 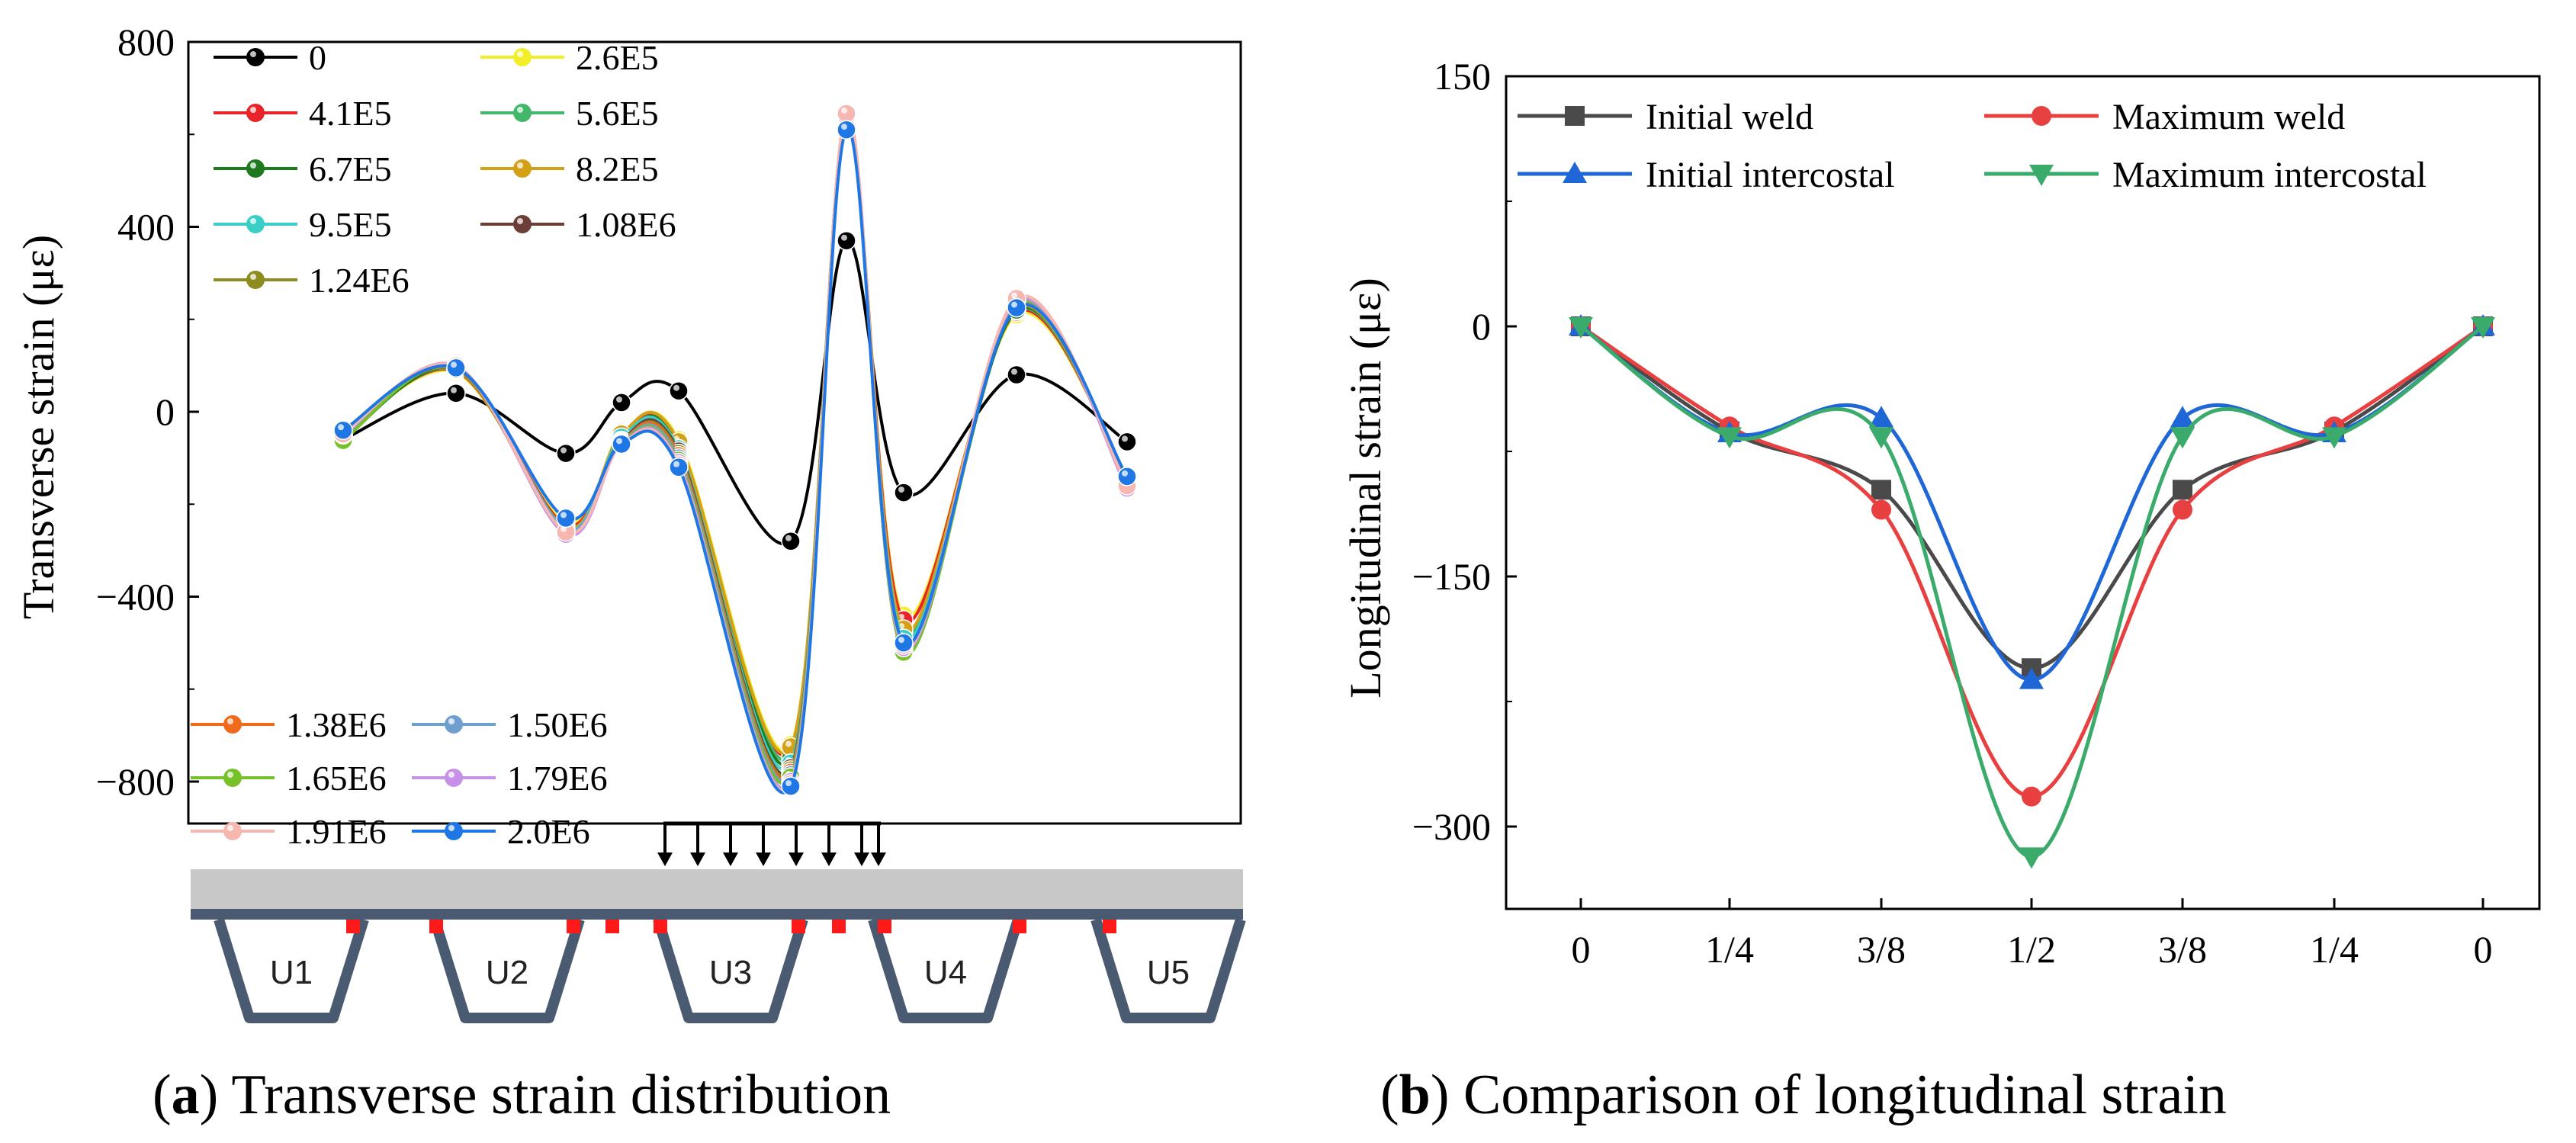 I want to click on data-point-circle, so click(x=2041, y=116).